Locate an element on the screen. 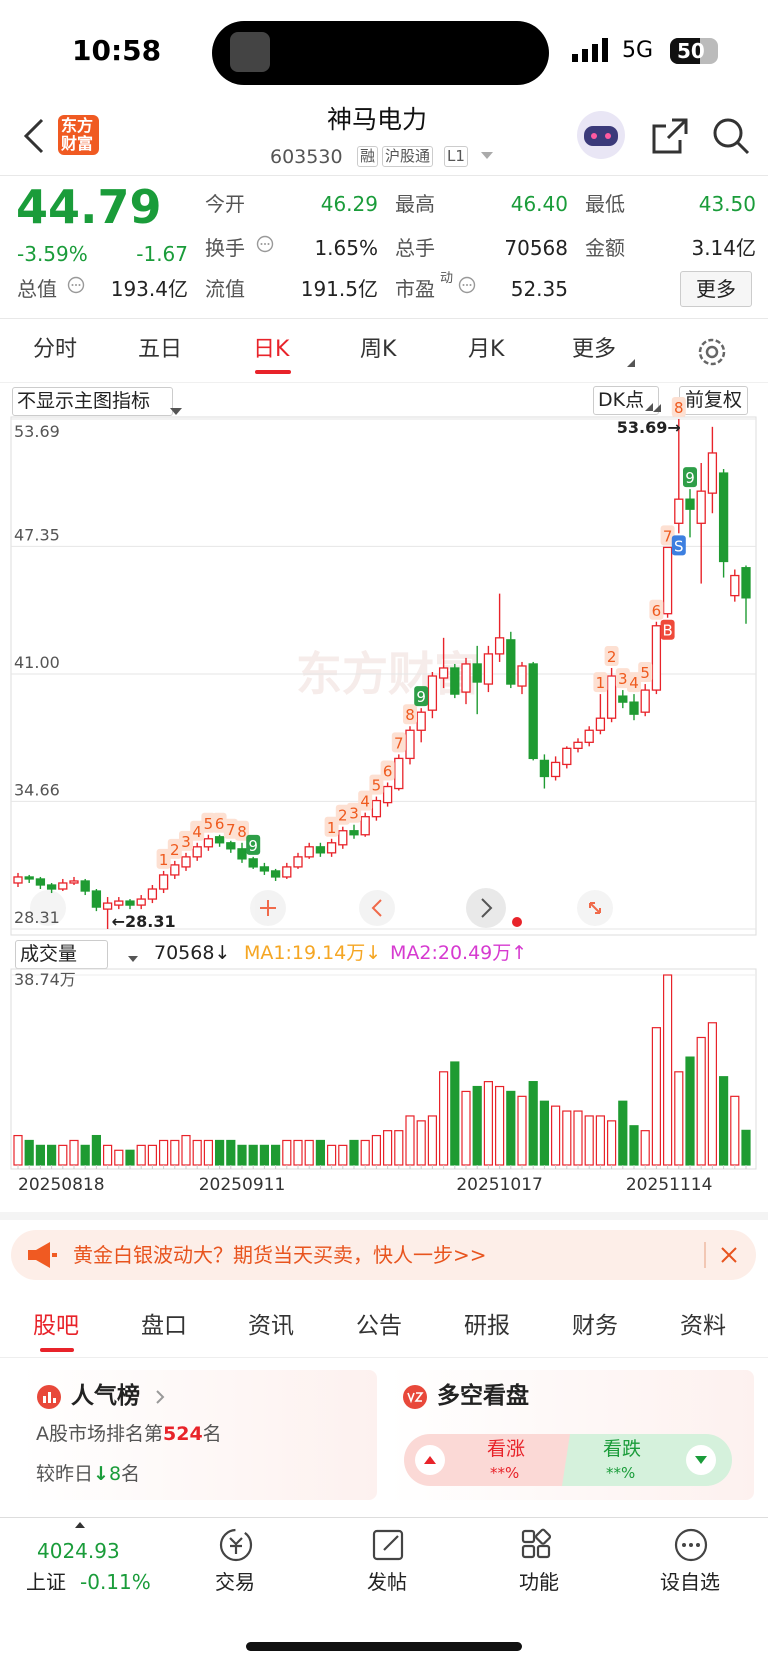  index-change: -0.11% is located at coordinates (115, 1582).